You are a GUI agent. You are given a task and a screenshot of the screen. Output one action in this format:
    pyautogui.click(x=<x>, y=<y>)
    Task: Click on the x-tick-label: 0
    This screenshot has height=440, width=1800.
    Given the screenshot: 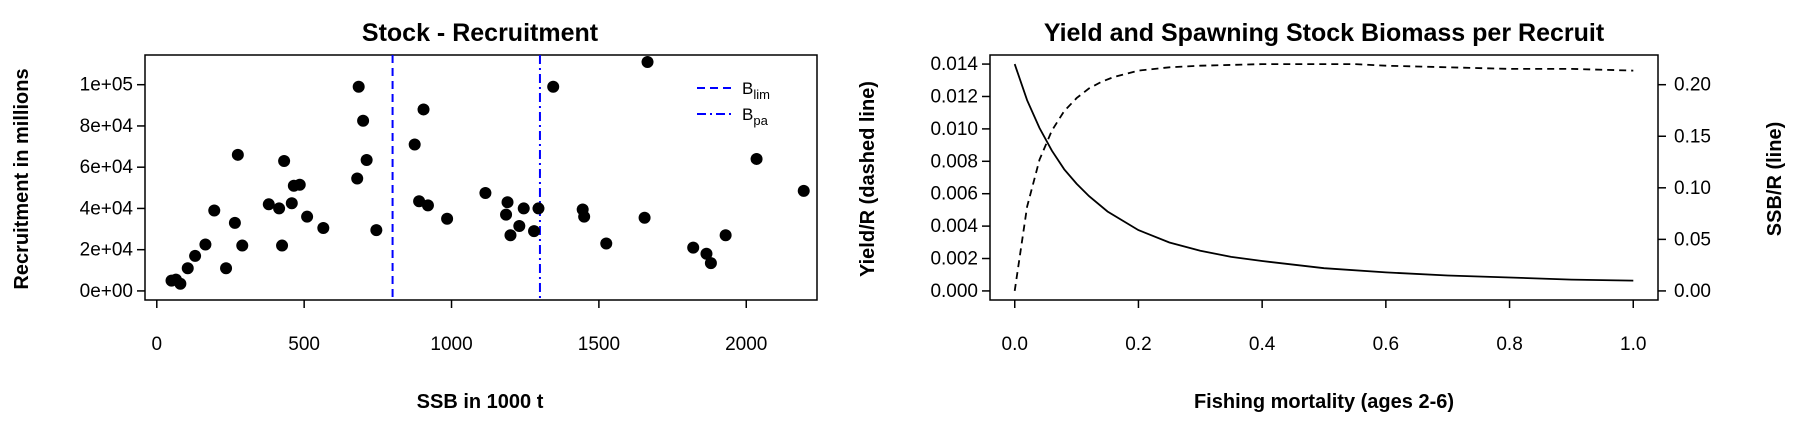 What is the action you would take?
    pyautogui.click(x=157, y=344)
    